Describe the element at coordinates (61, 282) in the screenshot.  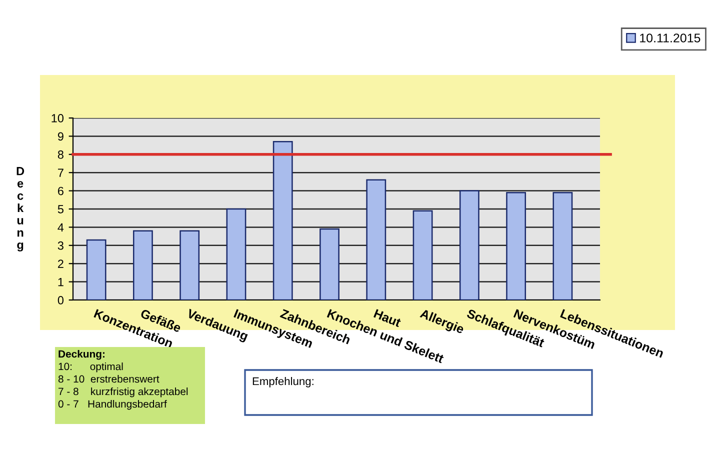
I see `y-tick-label: 1` at that location.